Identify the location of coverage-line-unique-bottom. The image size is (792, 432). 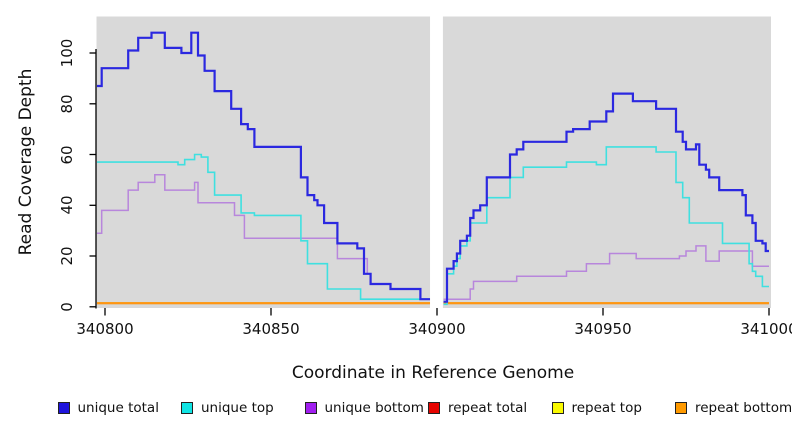
(606, 272).